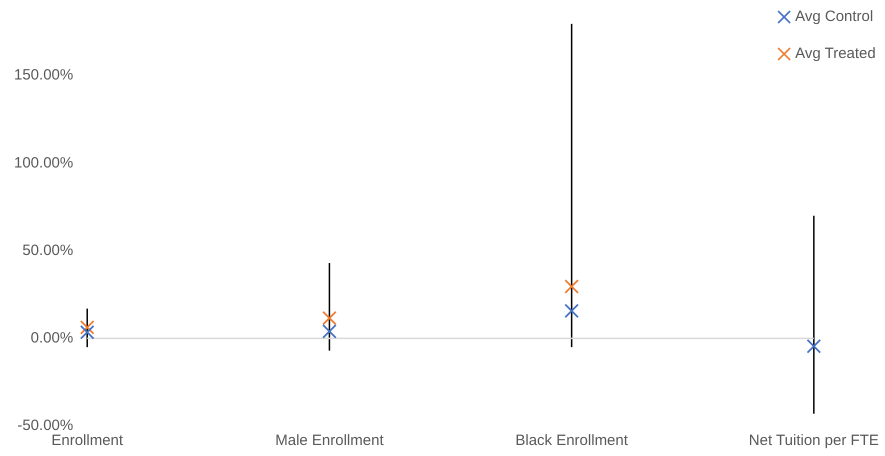 The height and width of the screenshot is (456, 885). What do you see at coordinates (44, 163) in the screenshot?
I see `y-tick-label: 100.00%` at bounding box center [44, 163].